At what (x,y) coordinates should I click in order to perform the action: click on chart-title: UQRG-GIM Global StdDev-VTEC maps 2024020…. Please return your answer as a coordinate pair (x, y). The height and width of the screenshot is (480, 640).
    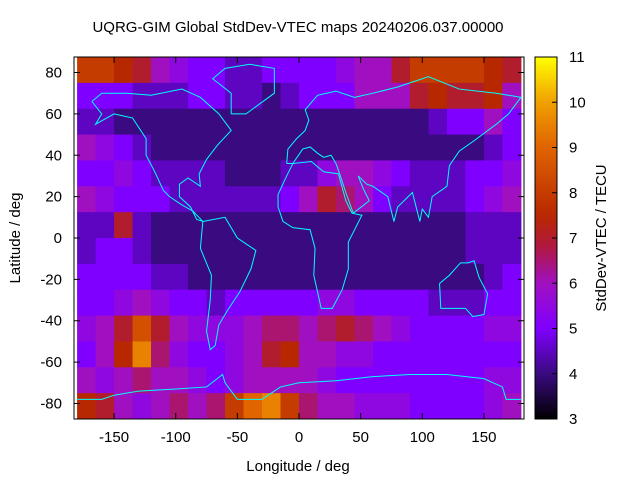
    Looking at the image, I should click on (297, 27).